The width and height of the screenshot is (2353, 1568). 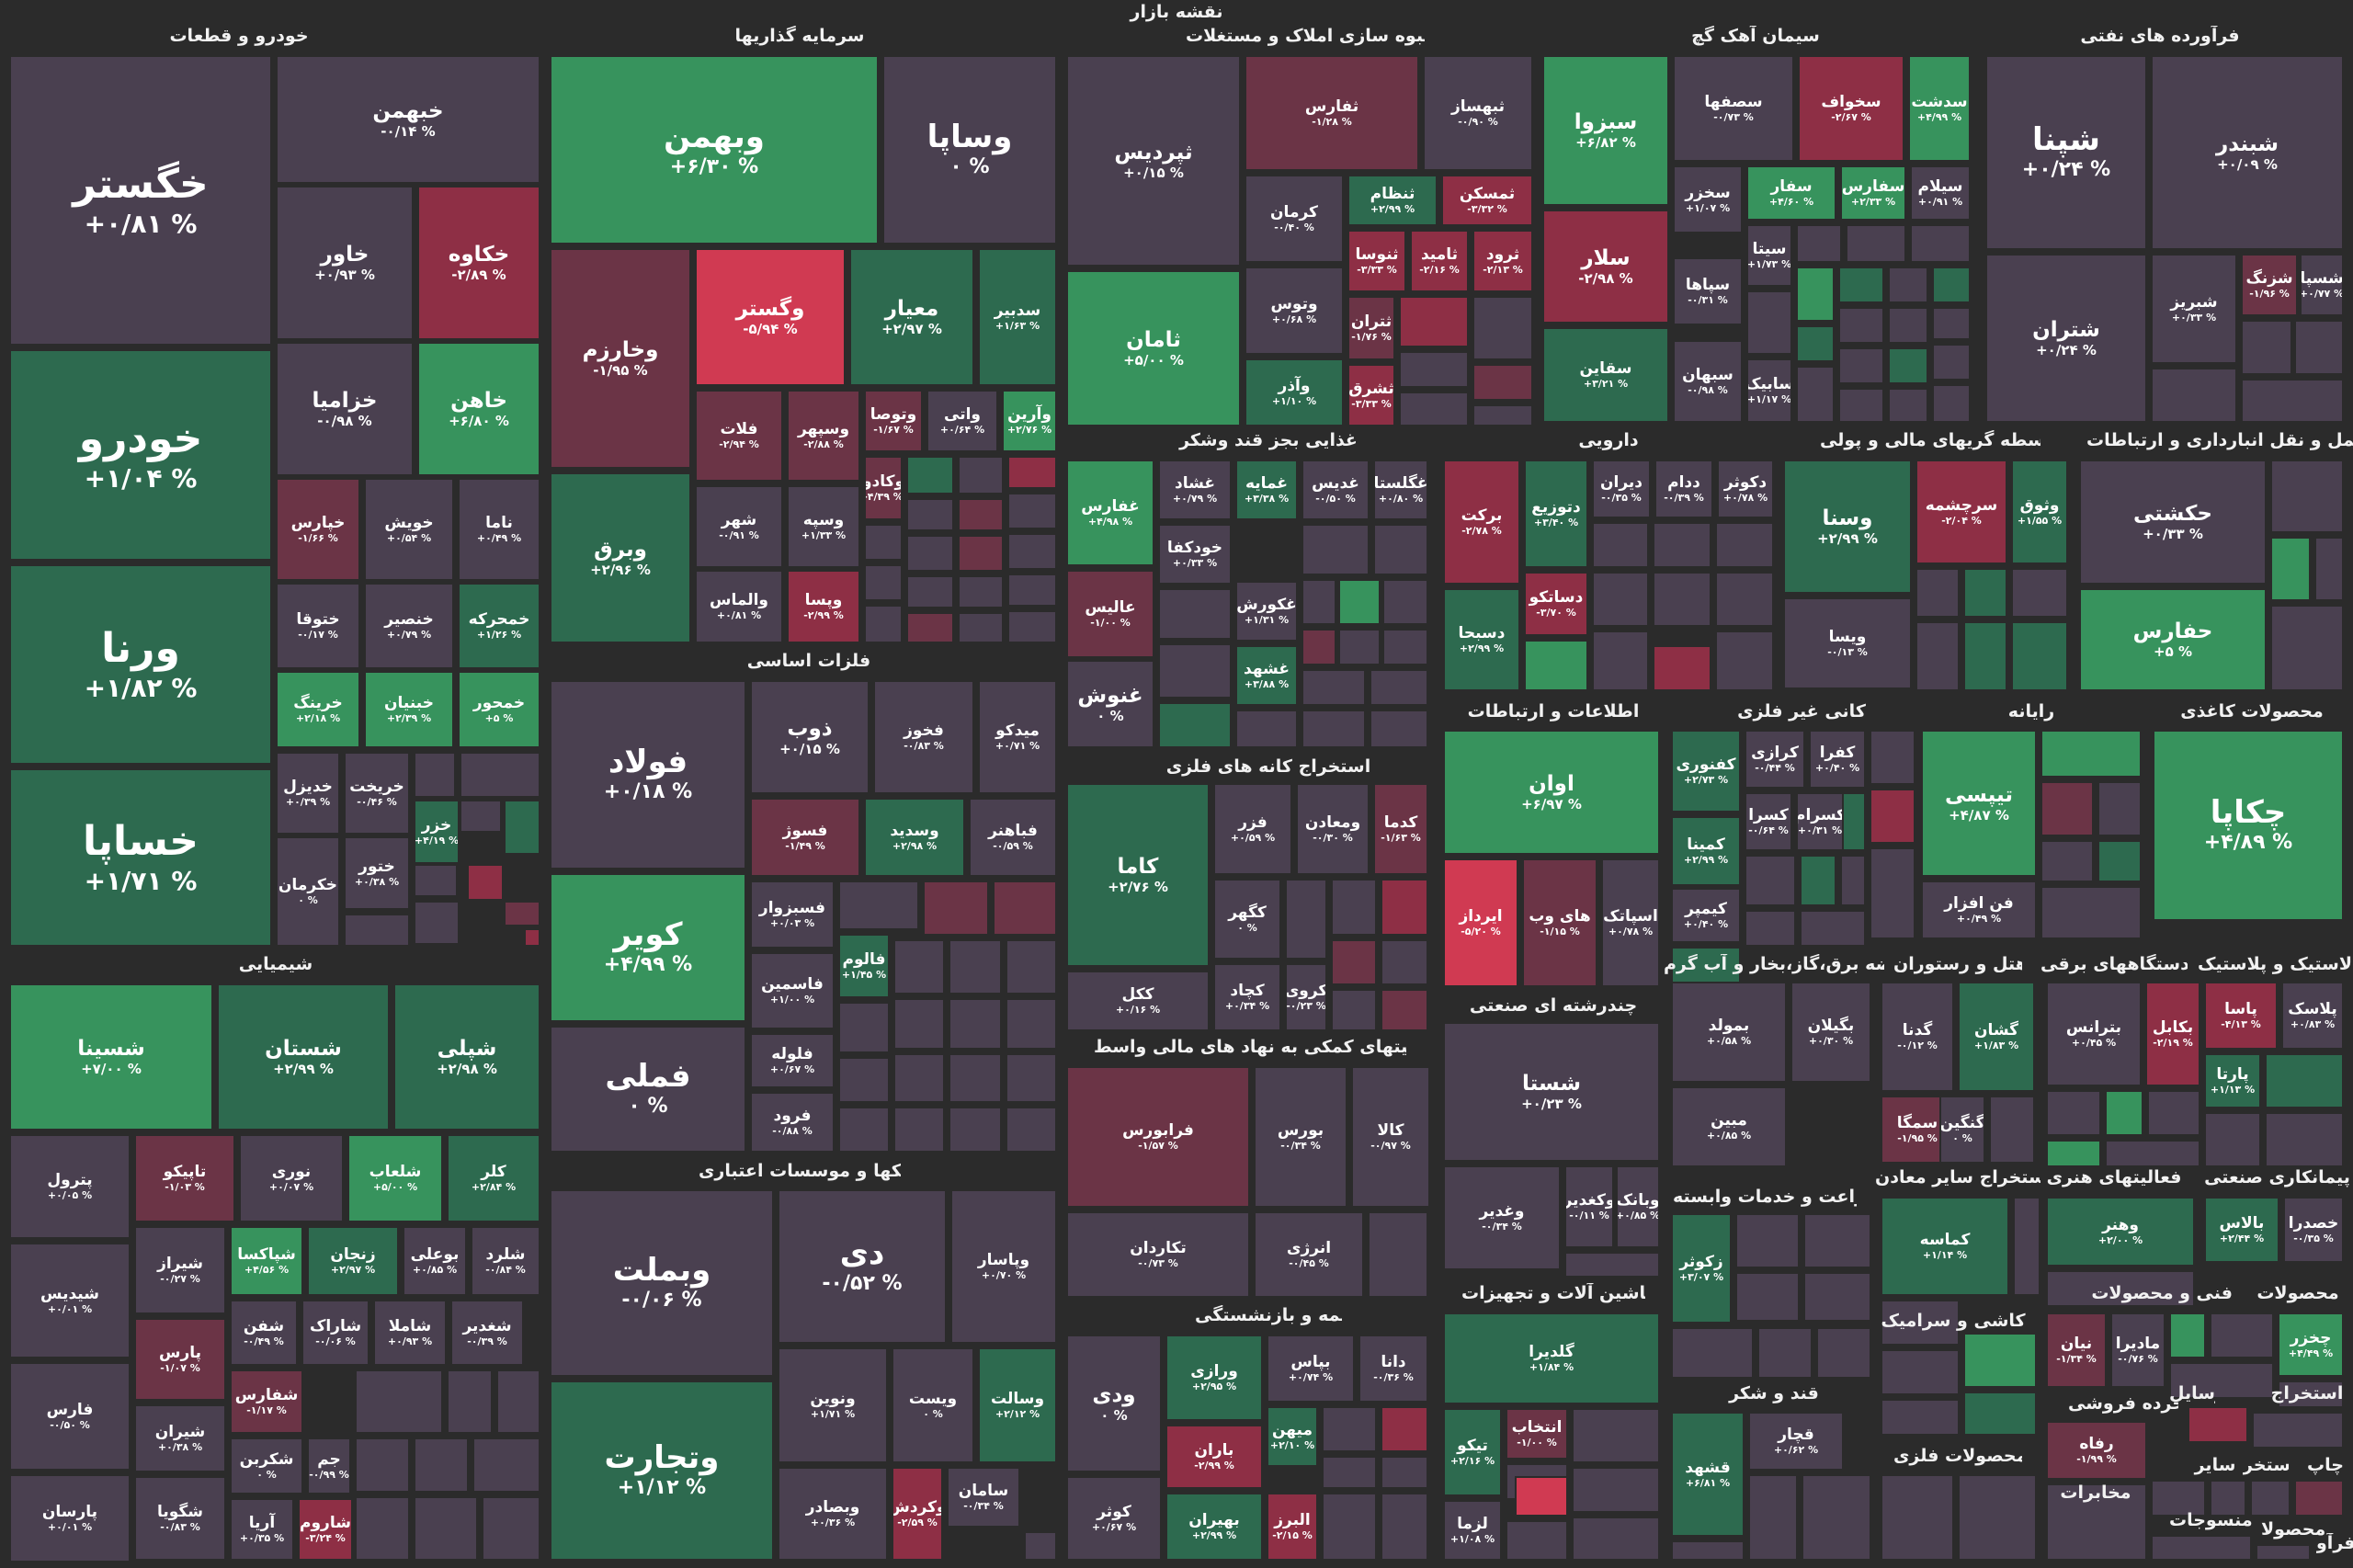 I want to click on stock-tile: سابیک +۱/۱۷ %, so click(x=1769, y=390).